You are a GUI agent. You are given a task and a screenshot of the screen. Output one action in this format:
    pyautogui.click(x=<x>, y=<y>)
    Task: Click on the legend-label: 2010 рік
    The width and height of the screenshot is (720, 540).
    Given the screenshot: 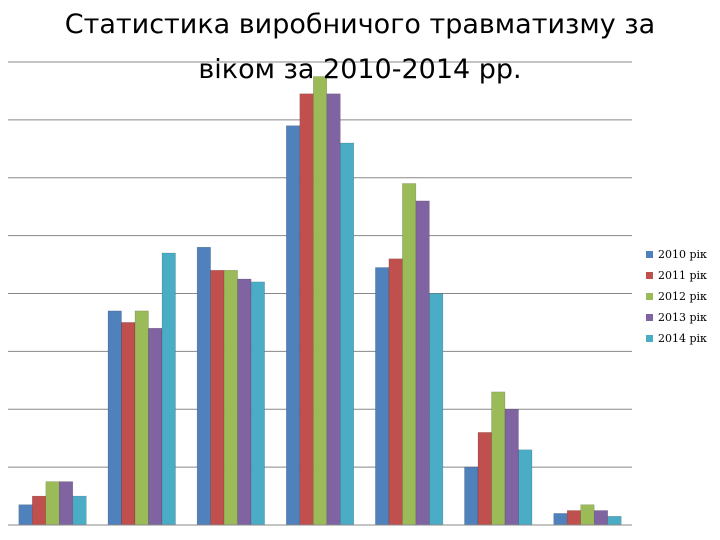 What is the action you would take?
    pyautogui.click(x=682, y=254)
    